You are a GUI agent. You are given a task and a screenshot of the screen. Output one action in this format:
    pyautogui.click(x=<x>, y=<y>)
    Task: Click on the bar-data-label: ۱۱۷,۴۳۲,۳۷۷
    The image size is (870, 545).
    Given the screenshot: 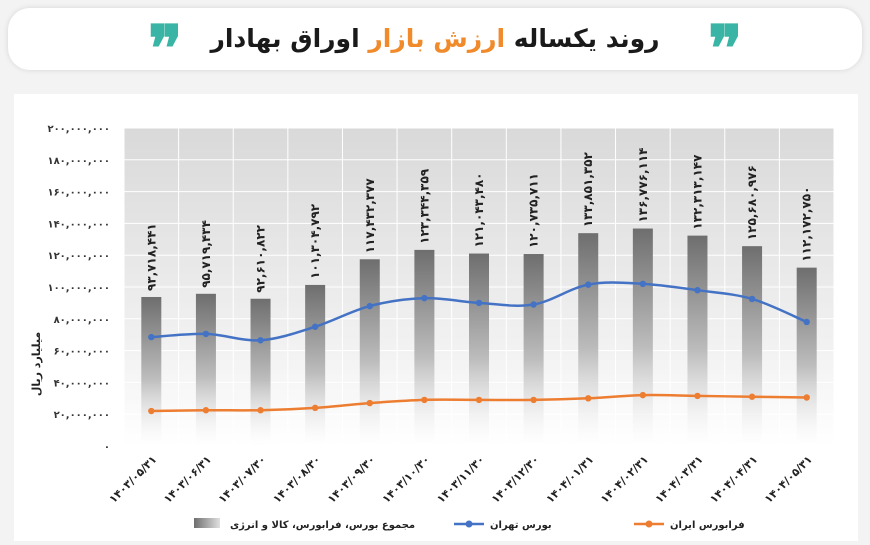 What is the action you would take?
    pyautogui.click(x=370, y=216)
    